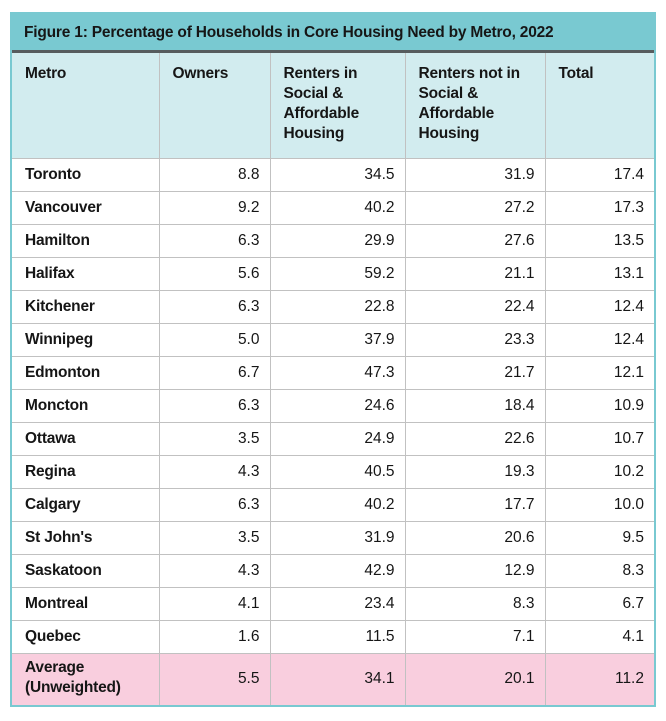 The image size is (666, 721). I want to click on table-row: Montreal 4.1 23.4 8.3 6.7, so click(333, 603).